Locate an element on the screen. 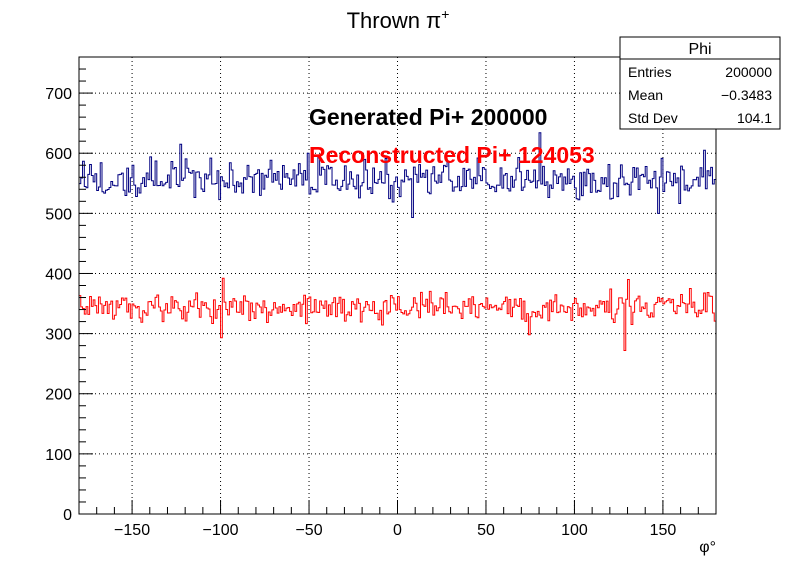 This screenshot has height=572, width=796. annotation-reconstructed: Reconstructed Pi+ 124053 is located at coordinates (452, 155).